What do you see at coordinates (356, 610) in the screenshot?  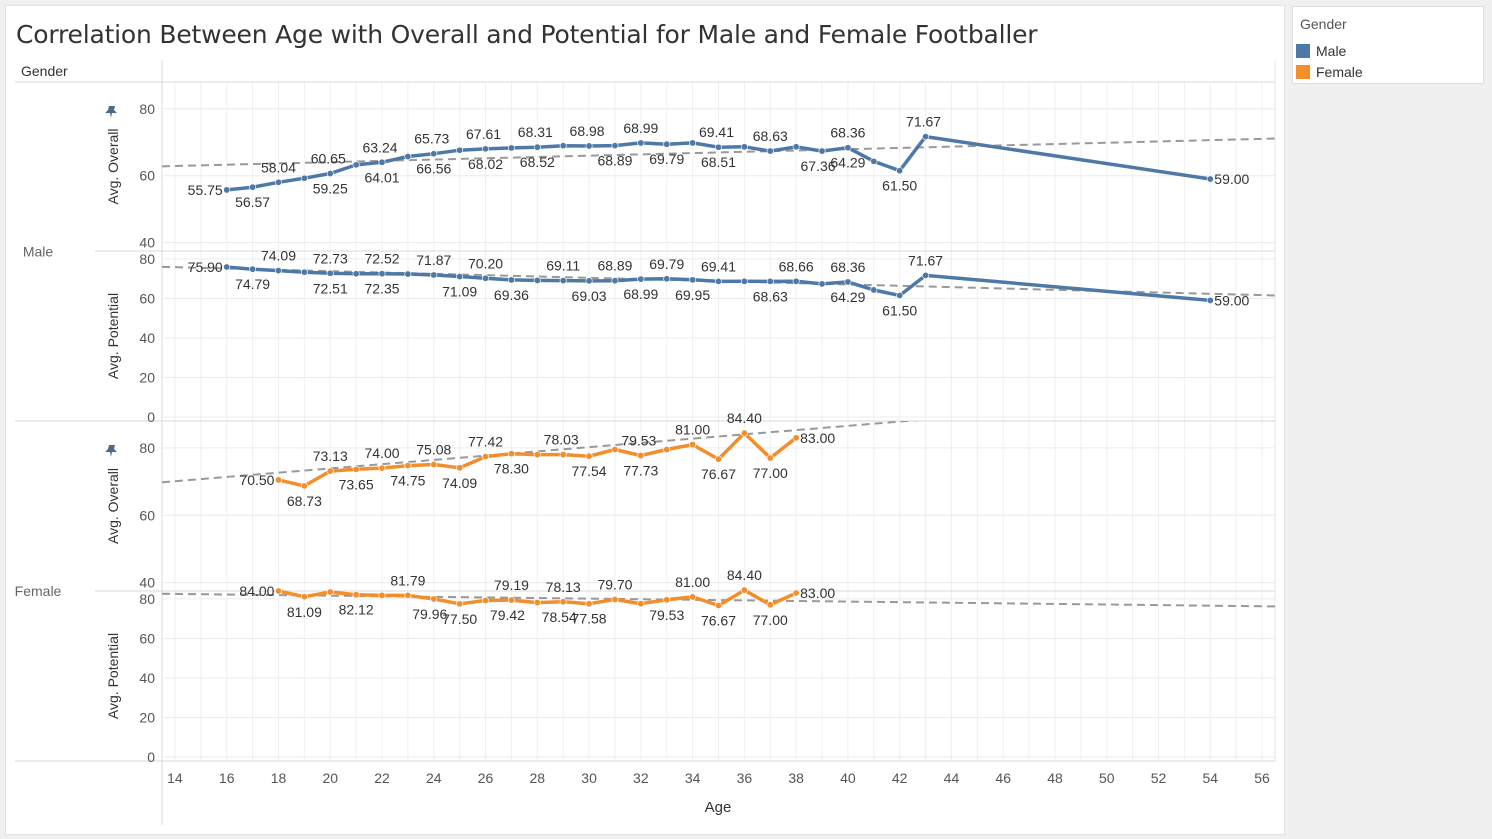 I see `female-potential-data-label: 82.12` at bounding box center [356, 610].